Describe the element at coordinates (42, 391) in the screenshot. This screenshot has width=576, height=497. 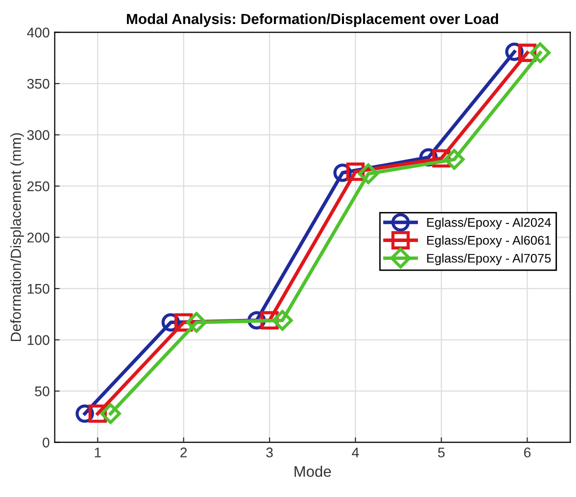
I see `y-tick-label: 50` at that location.